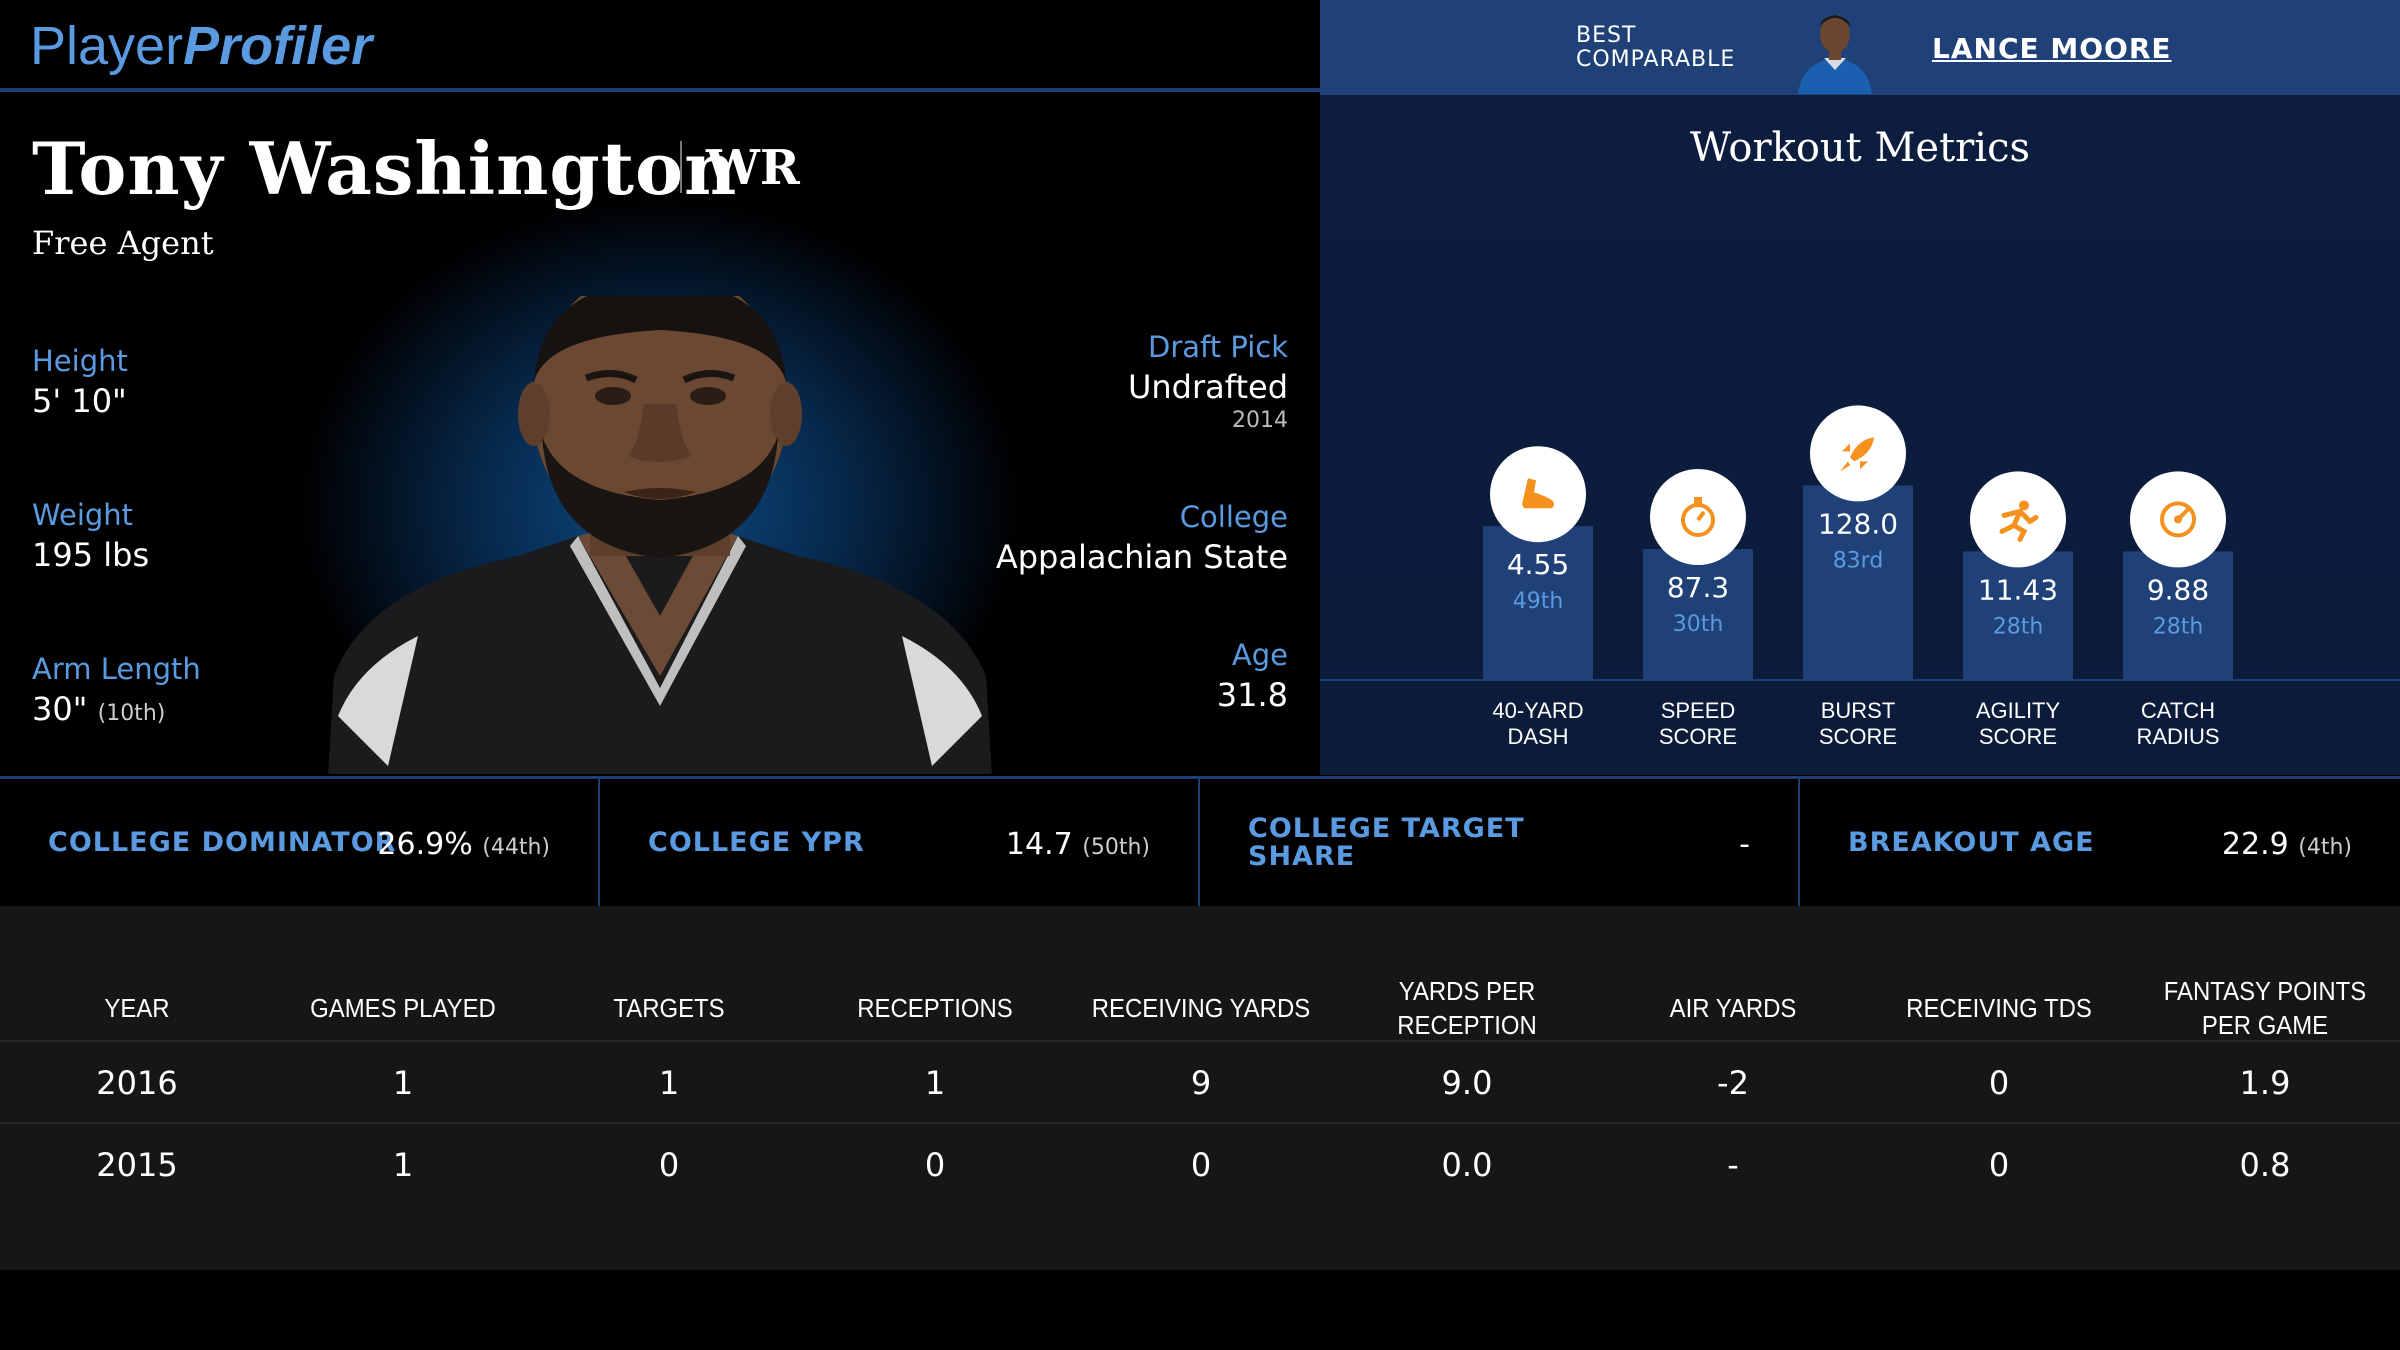 This screenshot has height=1350, width=2400. Describe the element at coordinates (1218, 347) in the screenshot. I see `draft-pick-label: Draft Pick` at that location.